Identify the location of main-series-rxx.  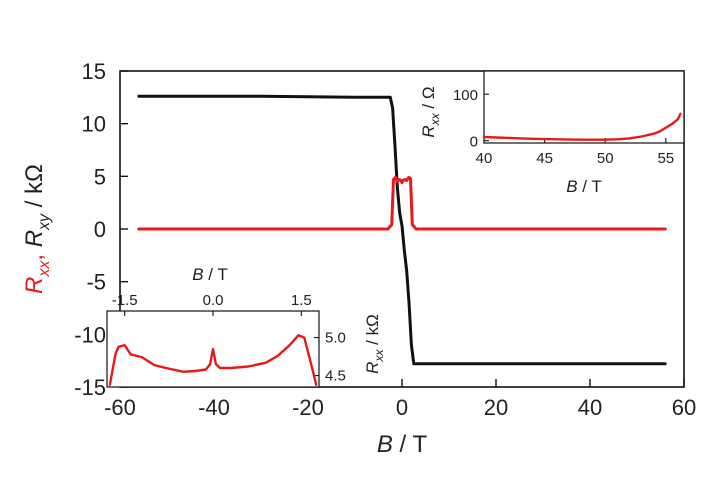
(402, 203).